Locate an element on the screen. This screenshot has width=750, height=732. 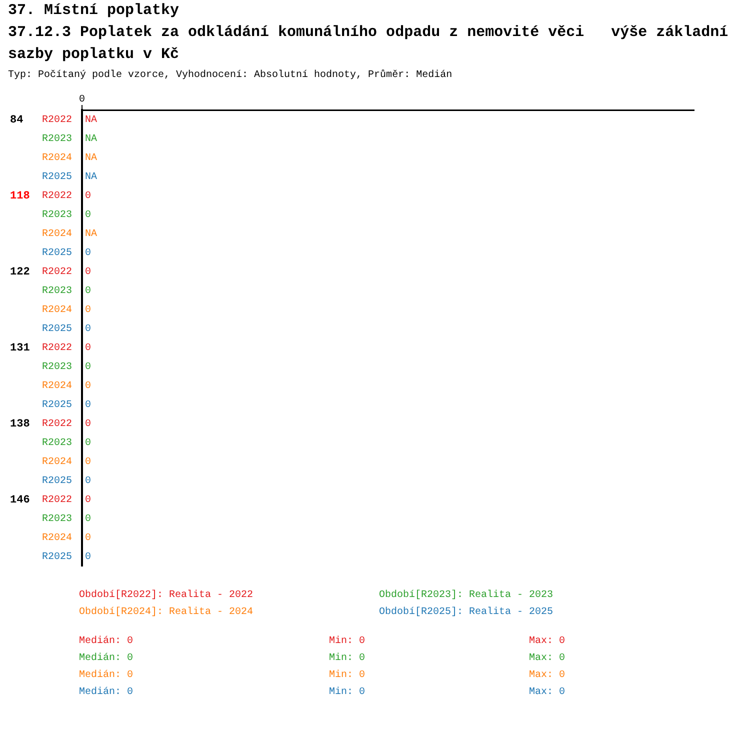
legend-label: 146 is located at coordinates (20, 500).